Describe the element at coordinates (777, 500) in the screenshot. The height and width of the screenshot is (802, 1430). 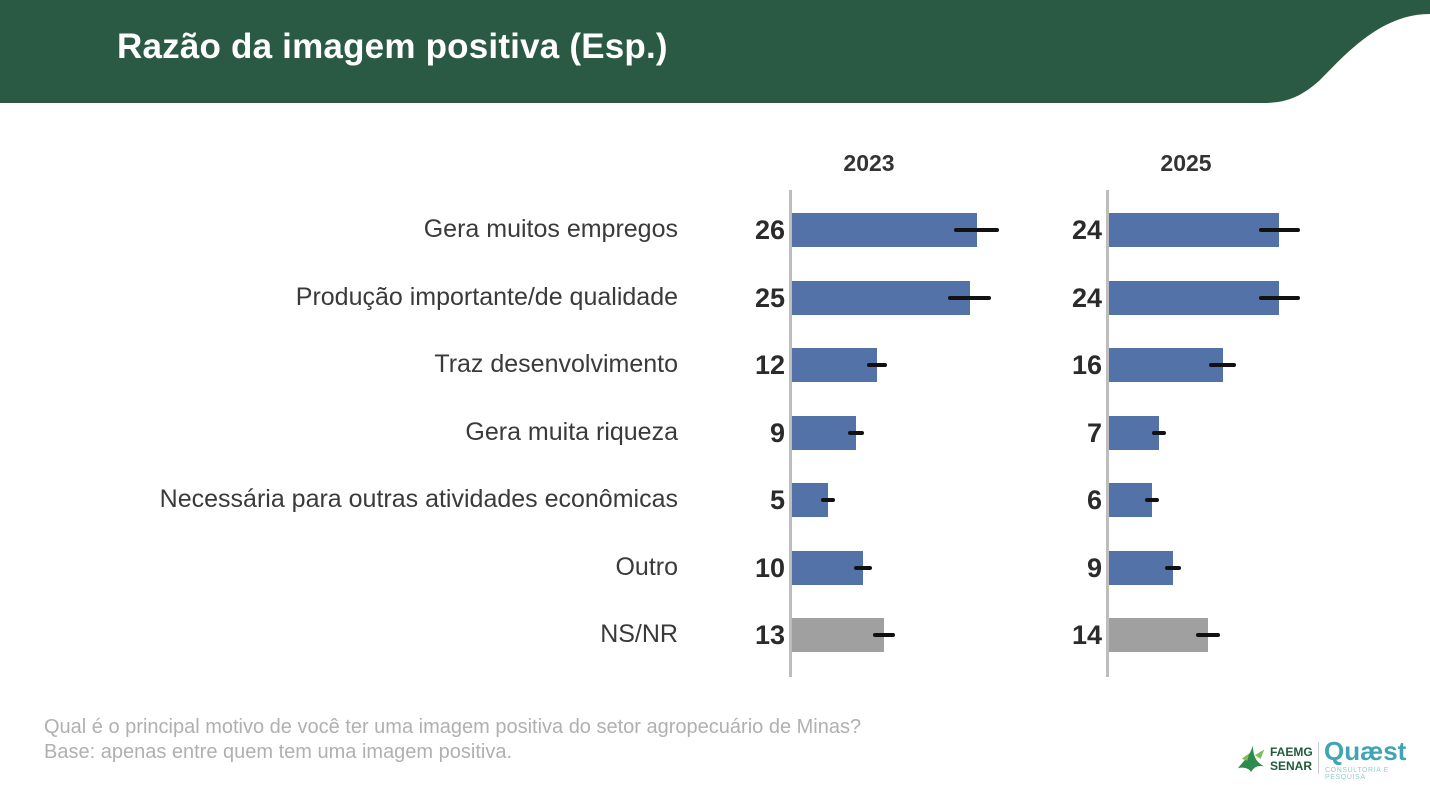
I see `value-label-2023-4: 5` at that location.